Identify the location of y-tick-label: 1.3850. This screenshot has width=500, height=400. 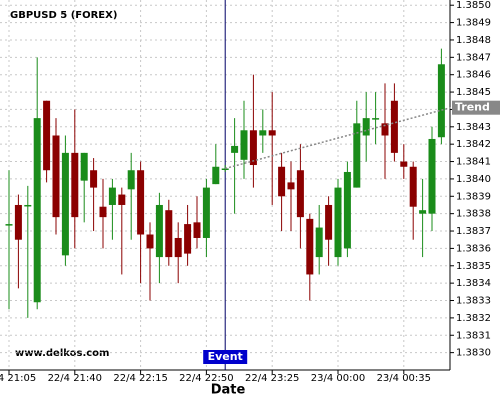
(473, 5).